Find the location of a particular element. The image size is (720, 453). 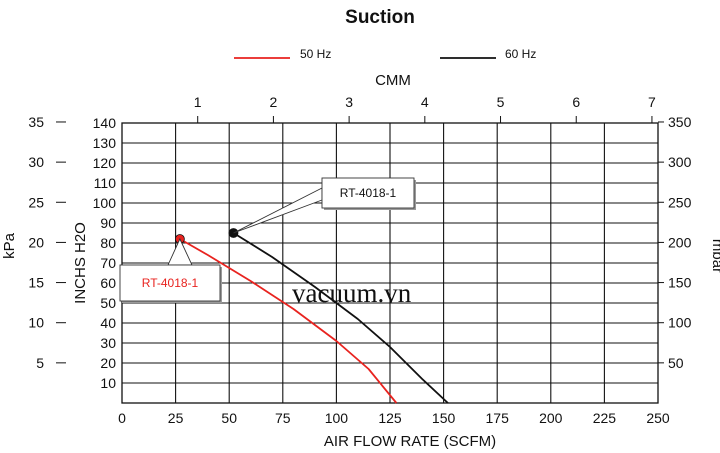

x-tick-label: 25 is located at coordinates (176, 418).